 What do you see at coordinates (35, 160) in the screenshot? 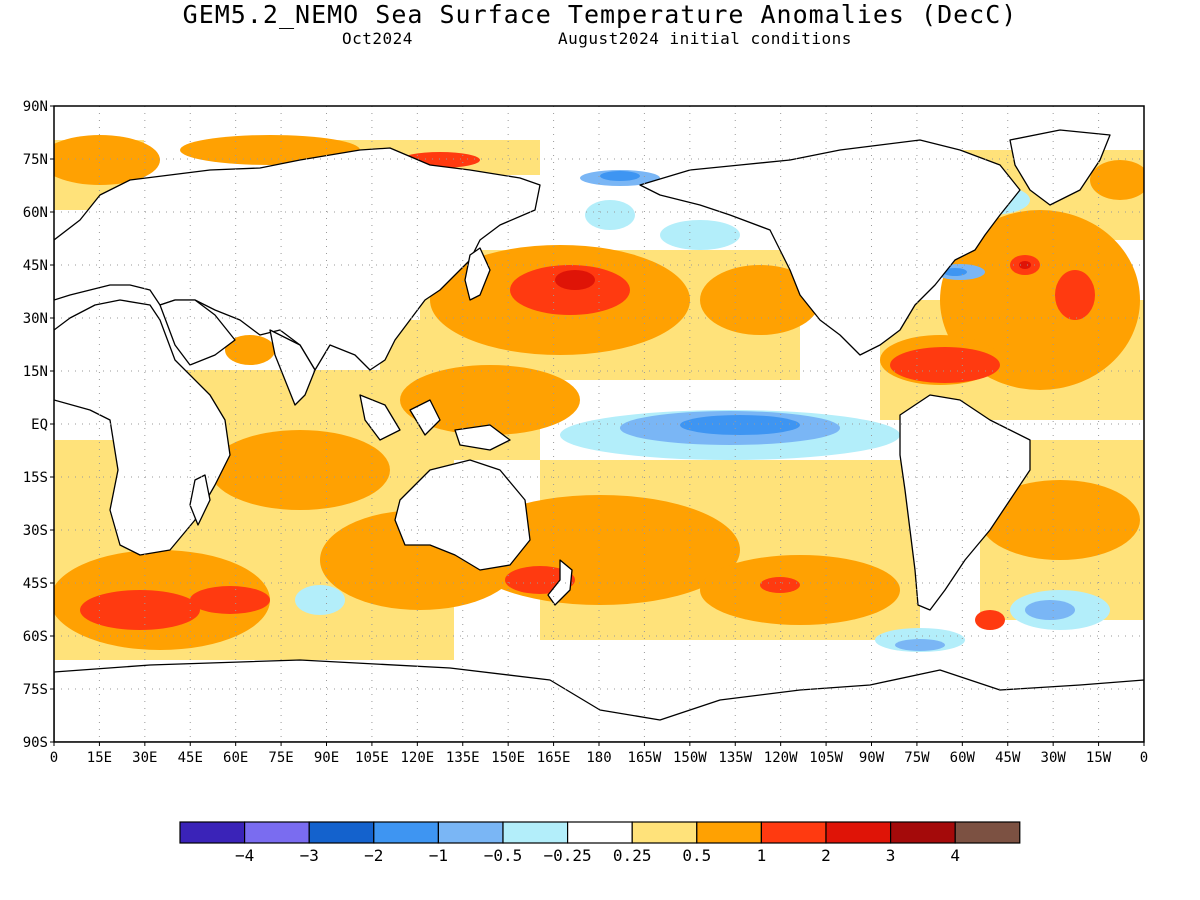
I see `lat-label: 75N` at bounding box center [35, 160].